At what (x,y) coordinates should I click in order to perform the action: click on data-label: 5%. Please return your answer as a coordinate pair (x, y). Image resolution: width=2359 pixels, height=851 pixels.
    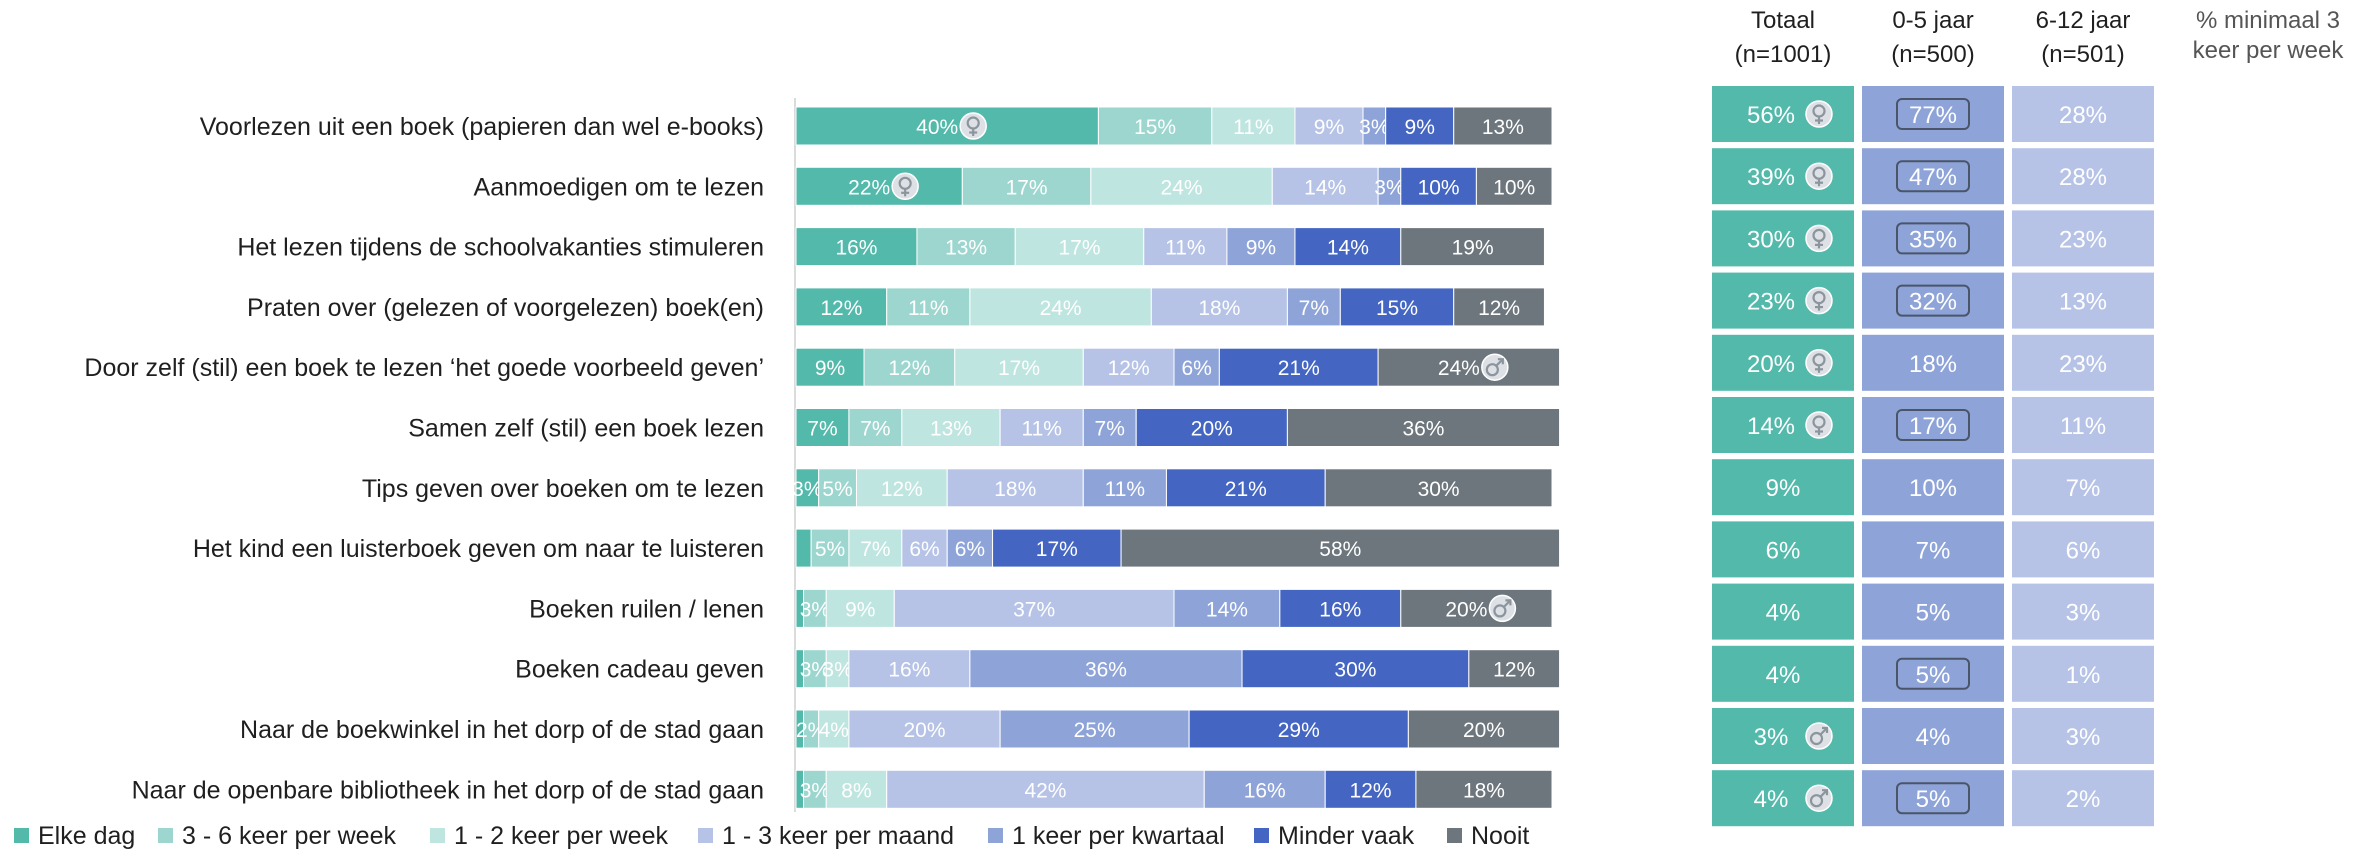
    Looking at the image, I should click on (837, 489).